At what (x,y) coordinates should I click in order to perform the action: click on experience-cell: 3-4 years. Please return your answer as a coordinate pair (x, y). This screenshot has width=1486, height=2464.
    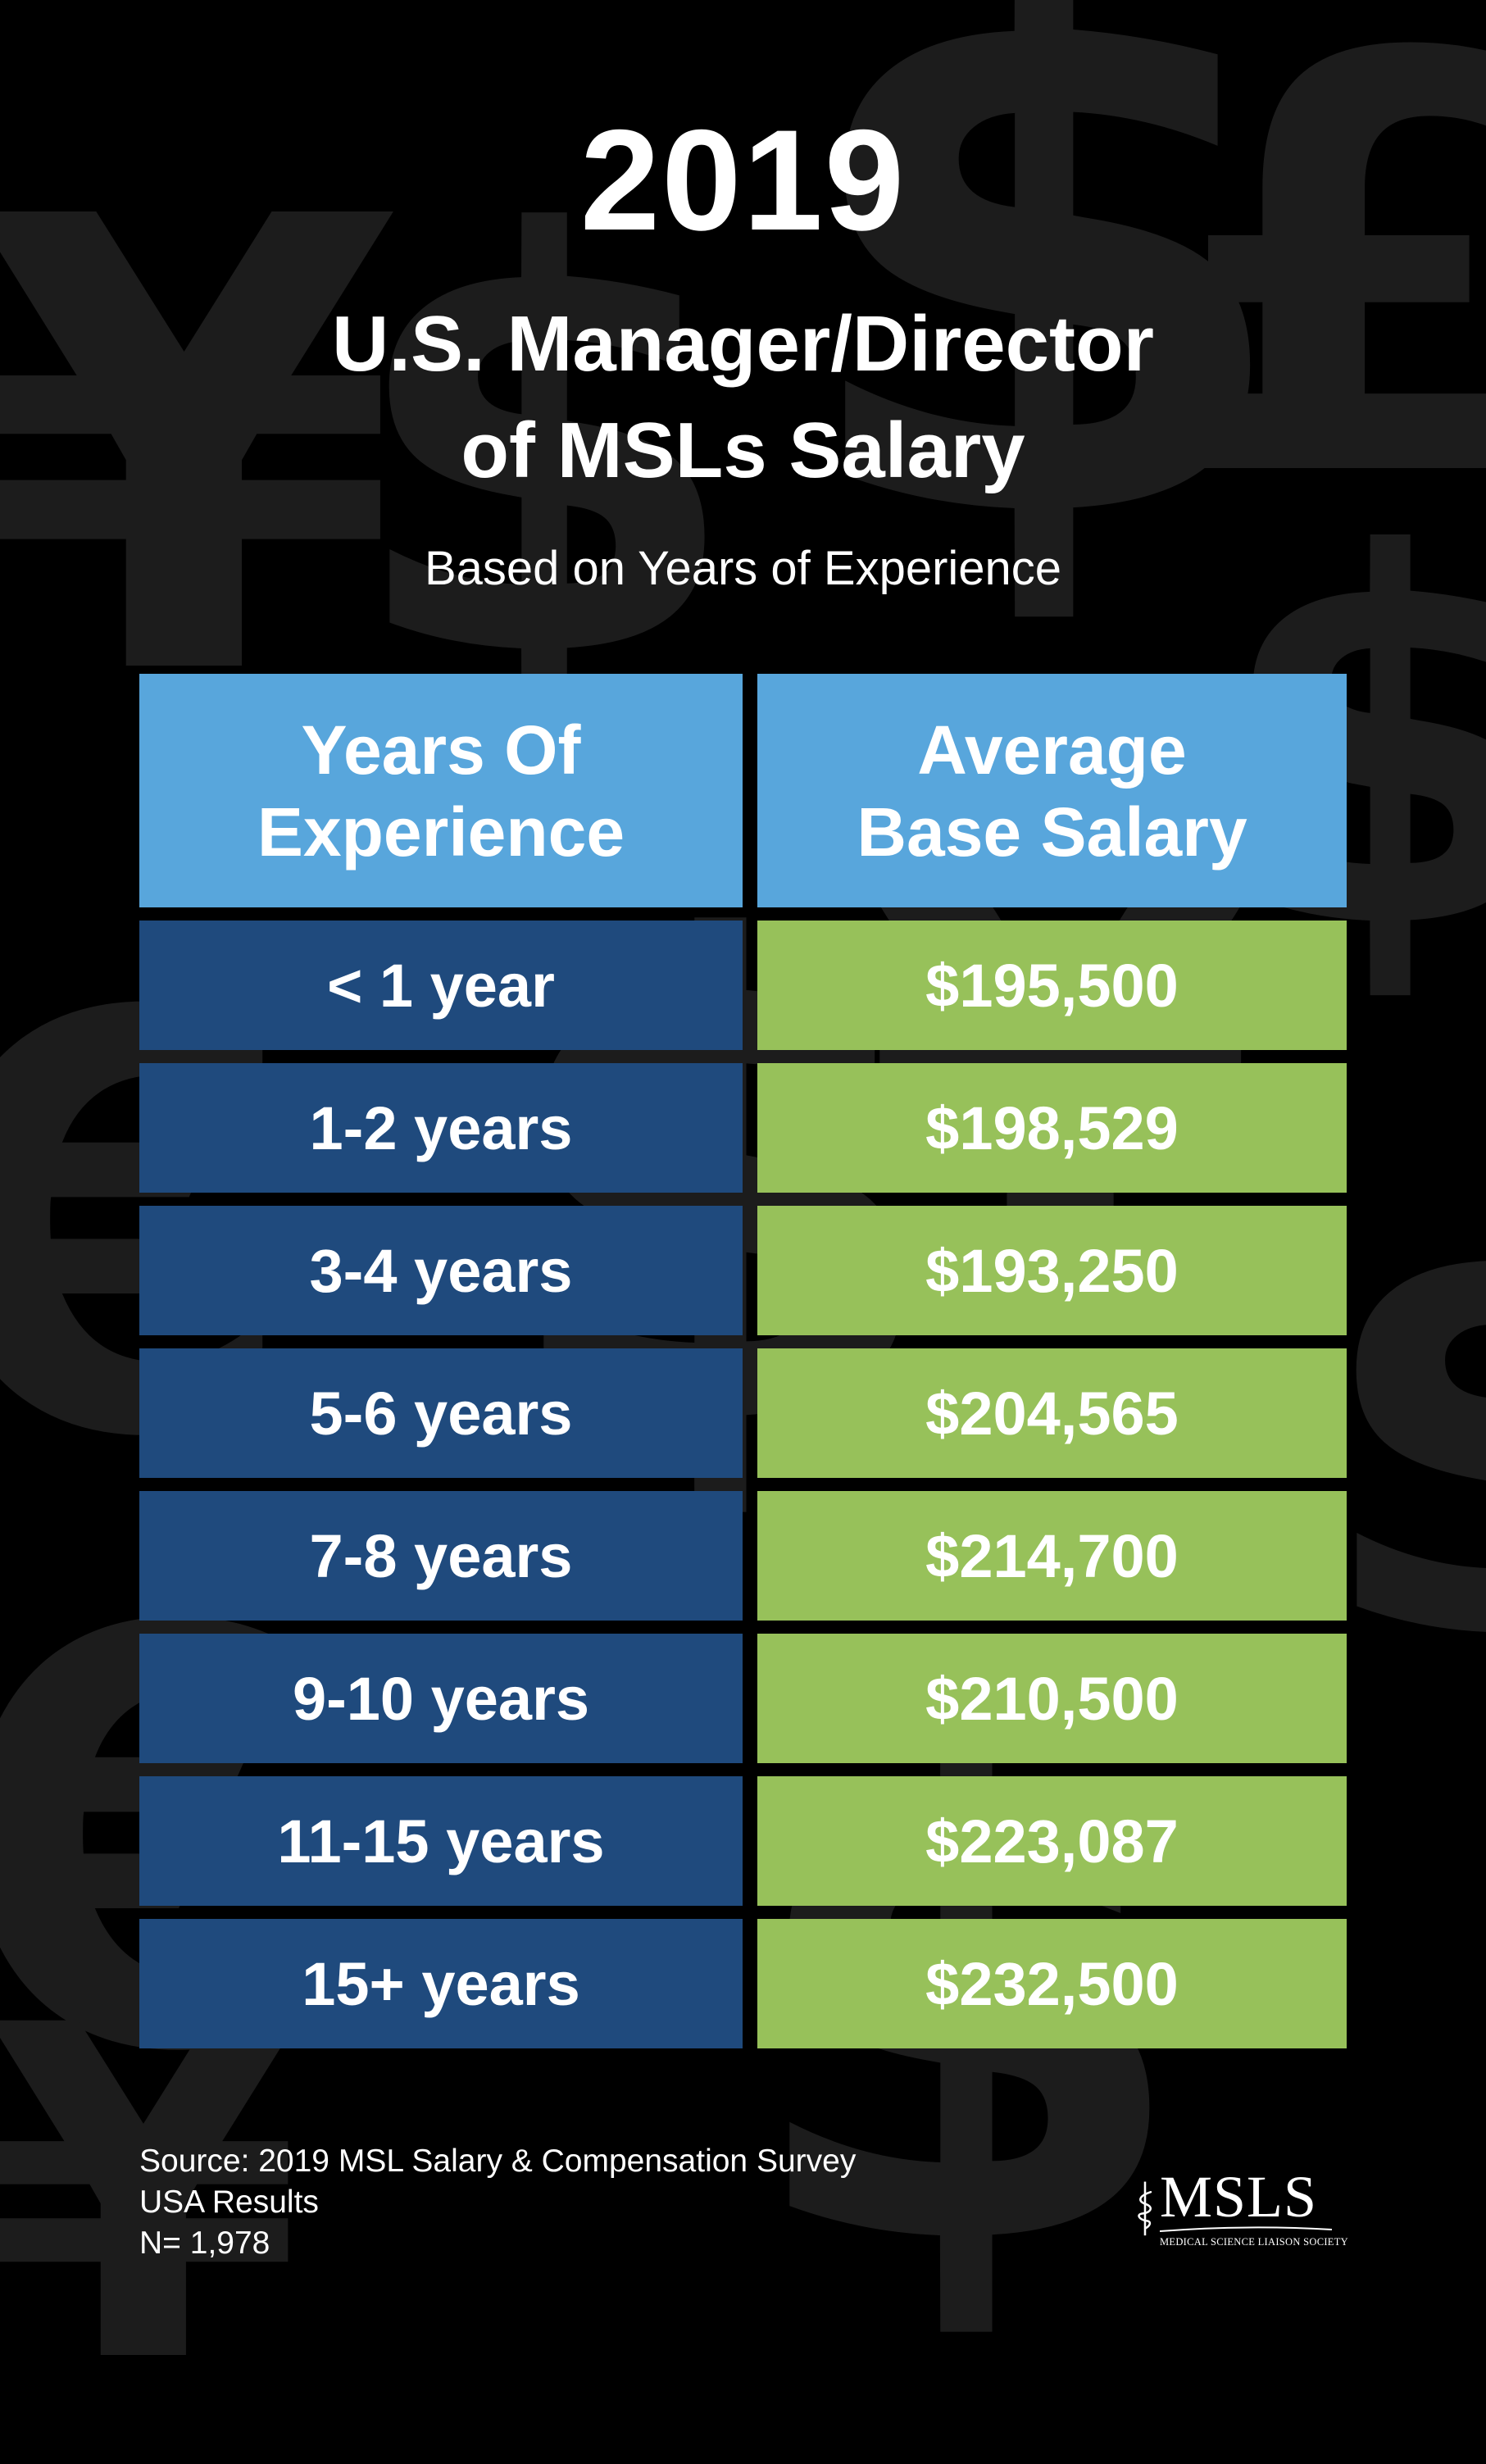
    Looking at the image, I should click on (441, 1270).